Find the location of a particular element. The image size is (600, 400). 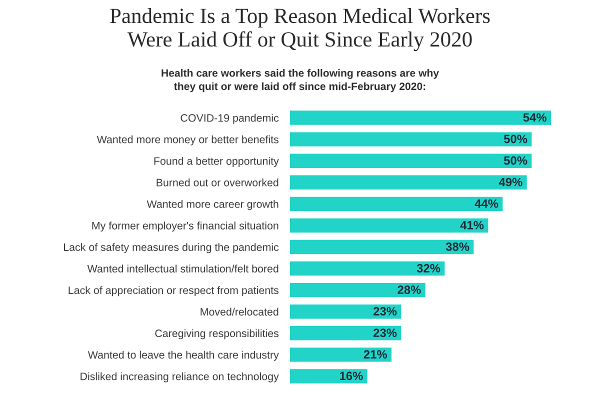

y-tick-label: My former employer's financial situation is located at coordinates (185, 227).